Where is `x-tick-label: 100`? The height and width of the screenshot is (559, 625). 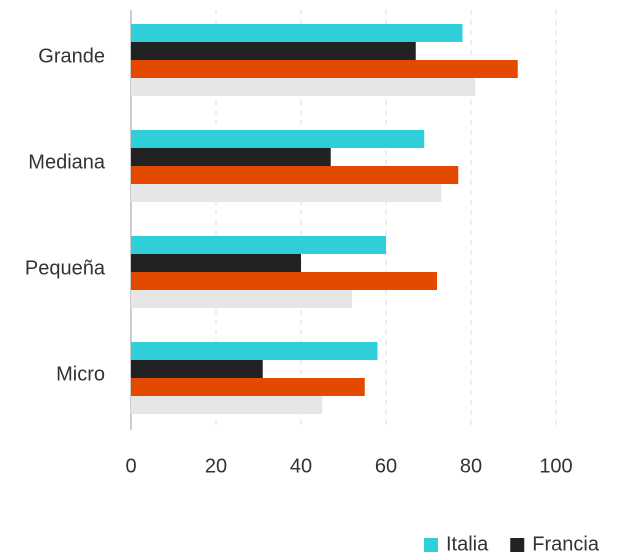 x-tick-label: 100 is located at coordinates (555, 466).